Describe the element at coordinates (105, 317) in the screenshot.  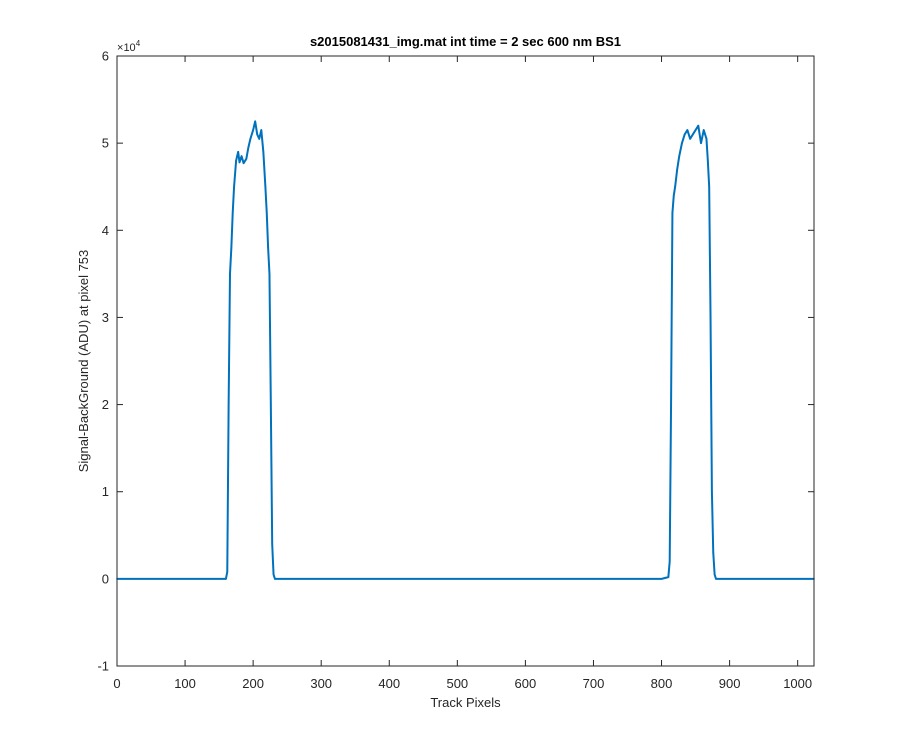
I see `y-tick-label: 3` at that location.